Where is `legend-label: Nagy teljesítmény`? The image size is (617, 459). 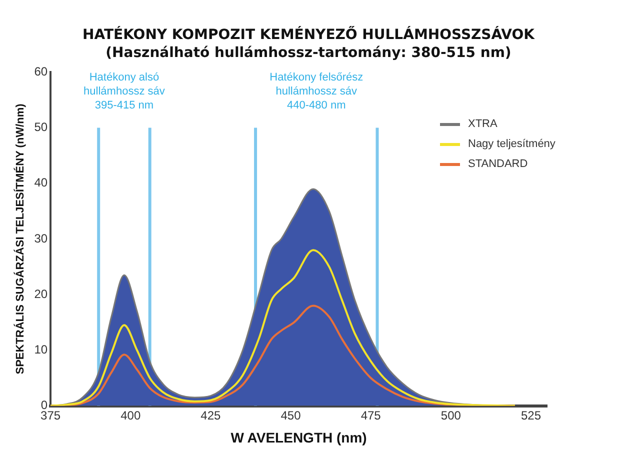
legend-label: Nagy teljesítmény is located at coordinates (512, 144).